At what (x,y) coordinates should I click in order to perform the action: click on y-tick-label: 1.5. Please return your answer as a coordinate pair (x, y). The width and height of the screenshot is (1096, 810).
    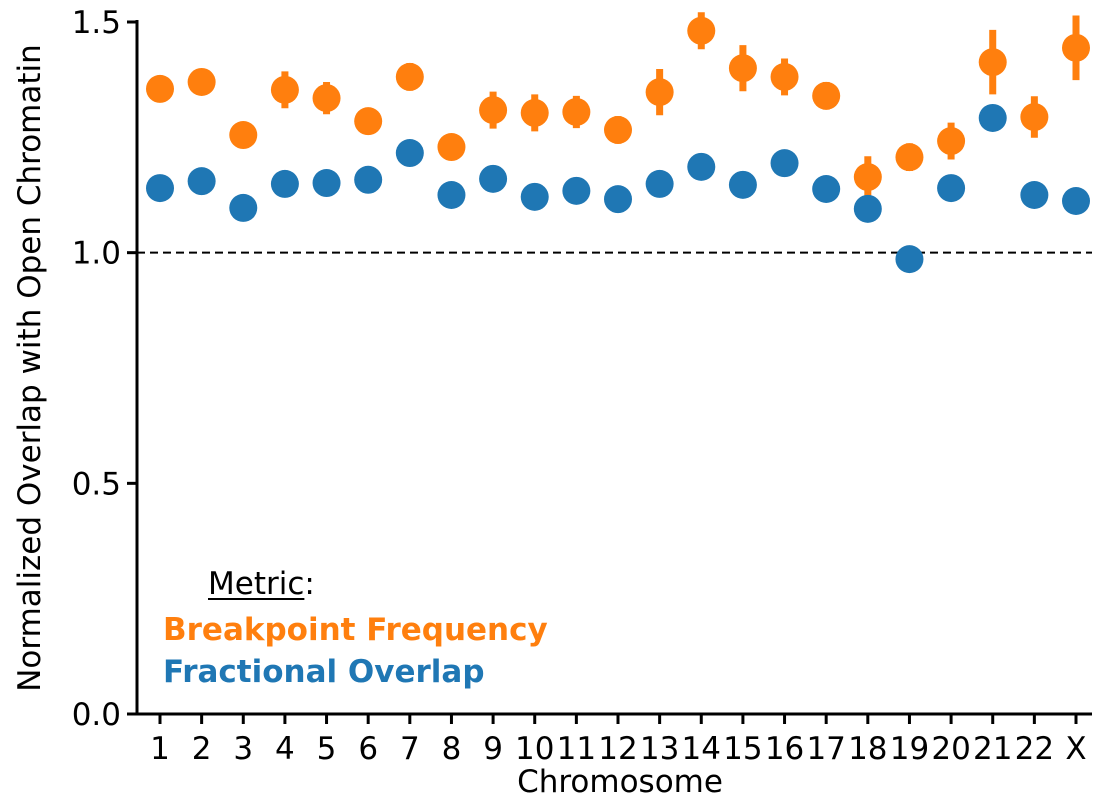
    Looking at the image, I should click on (96, 23).